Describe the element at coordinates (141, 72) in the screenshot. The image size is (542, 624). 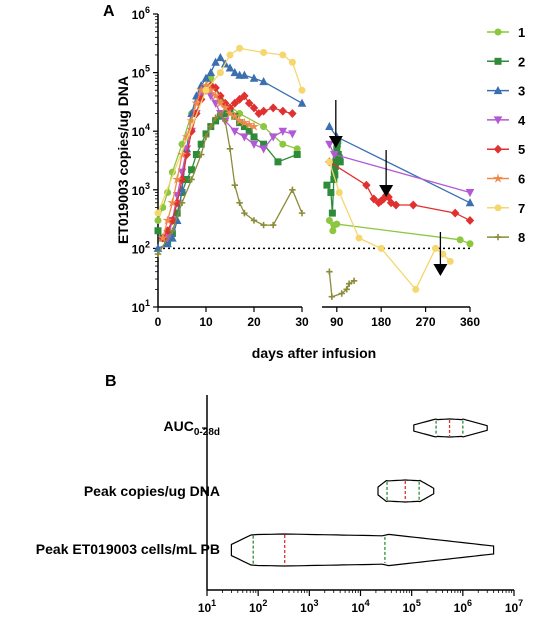
I see `y-tick-label: 10⁵` at that location.